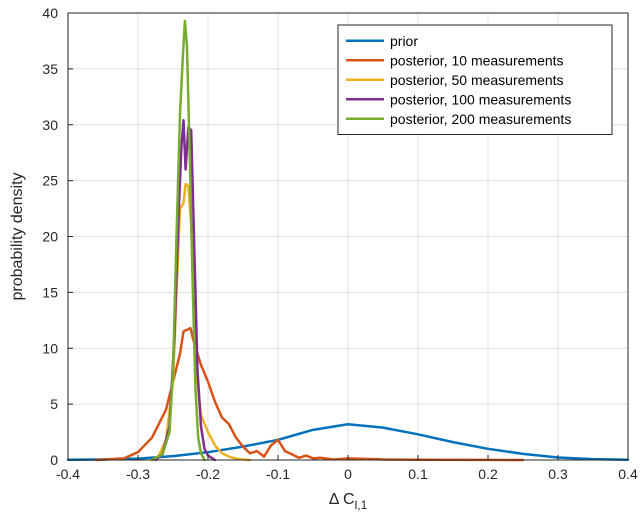 This screenshot has height=523, width=642. Describe the element at coordinates (488, 474) in the screenshot. I see `x-tick-label: 0.2` at that location.